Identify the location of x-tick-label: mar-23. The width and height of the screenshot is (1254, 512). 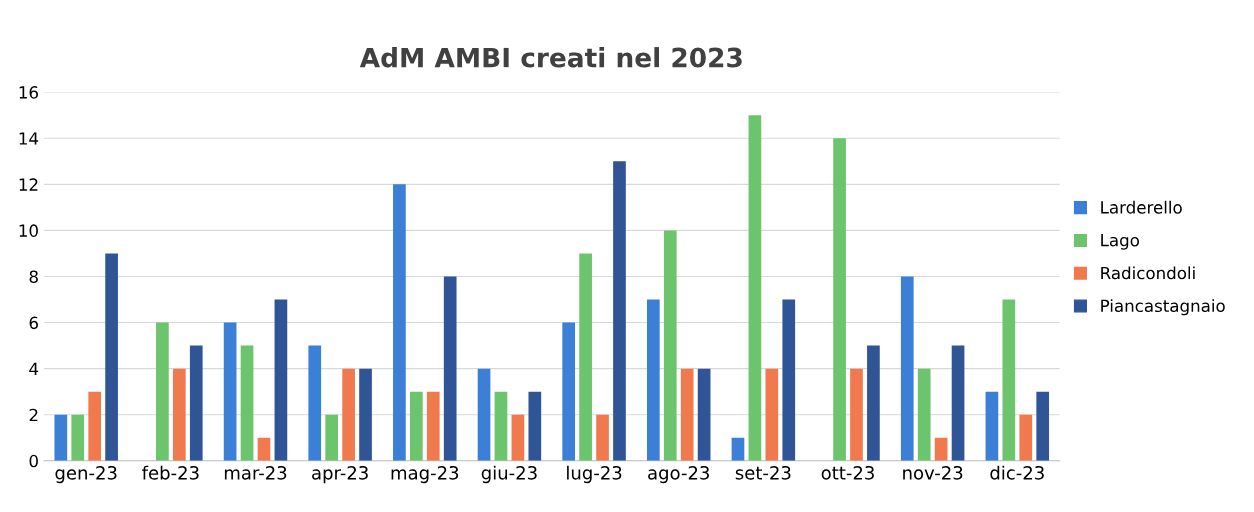
(255, 472).